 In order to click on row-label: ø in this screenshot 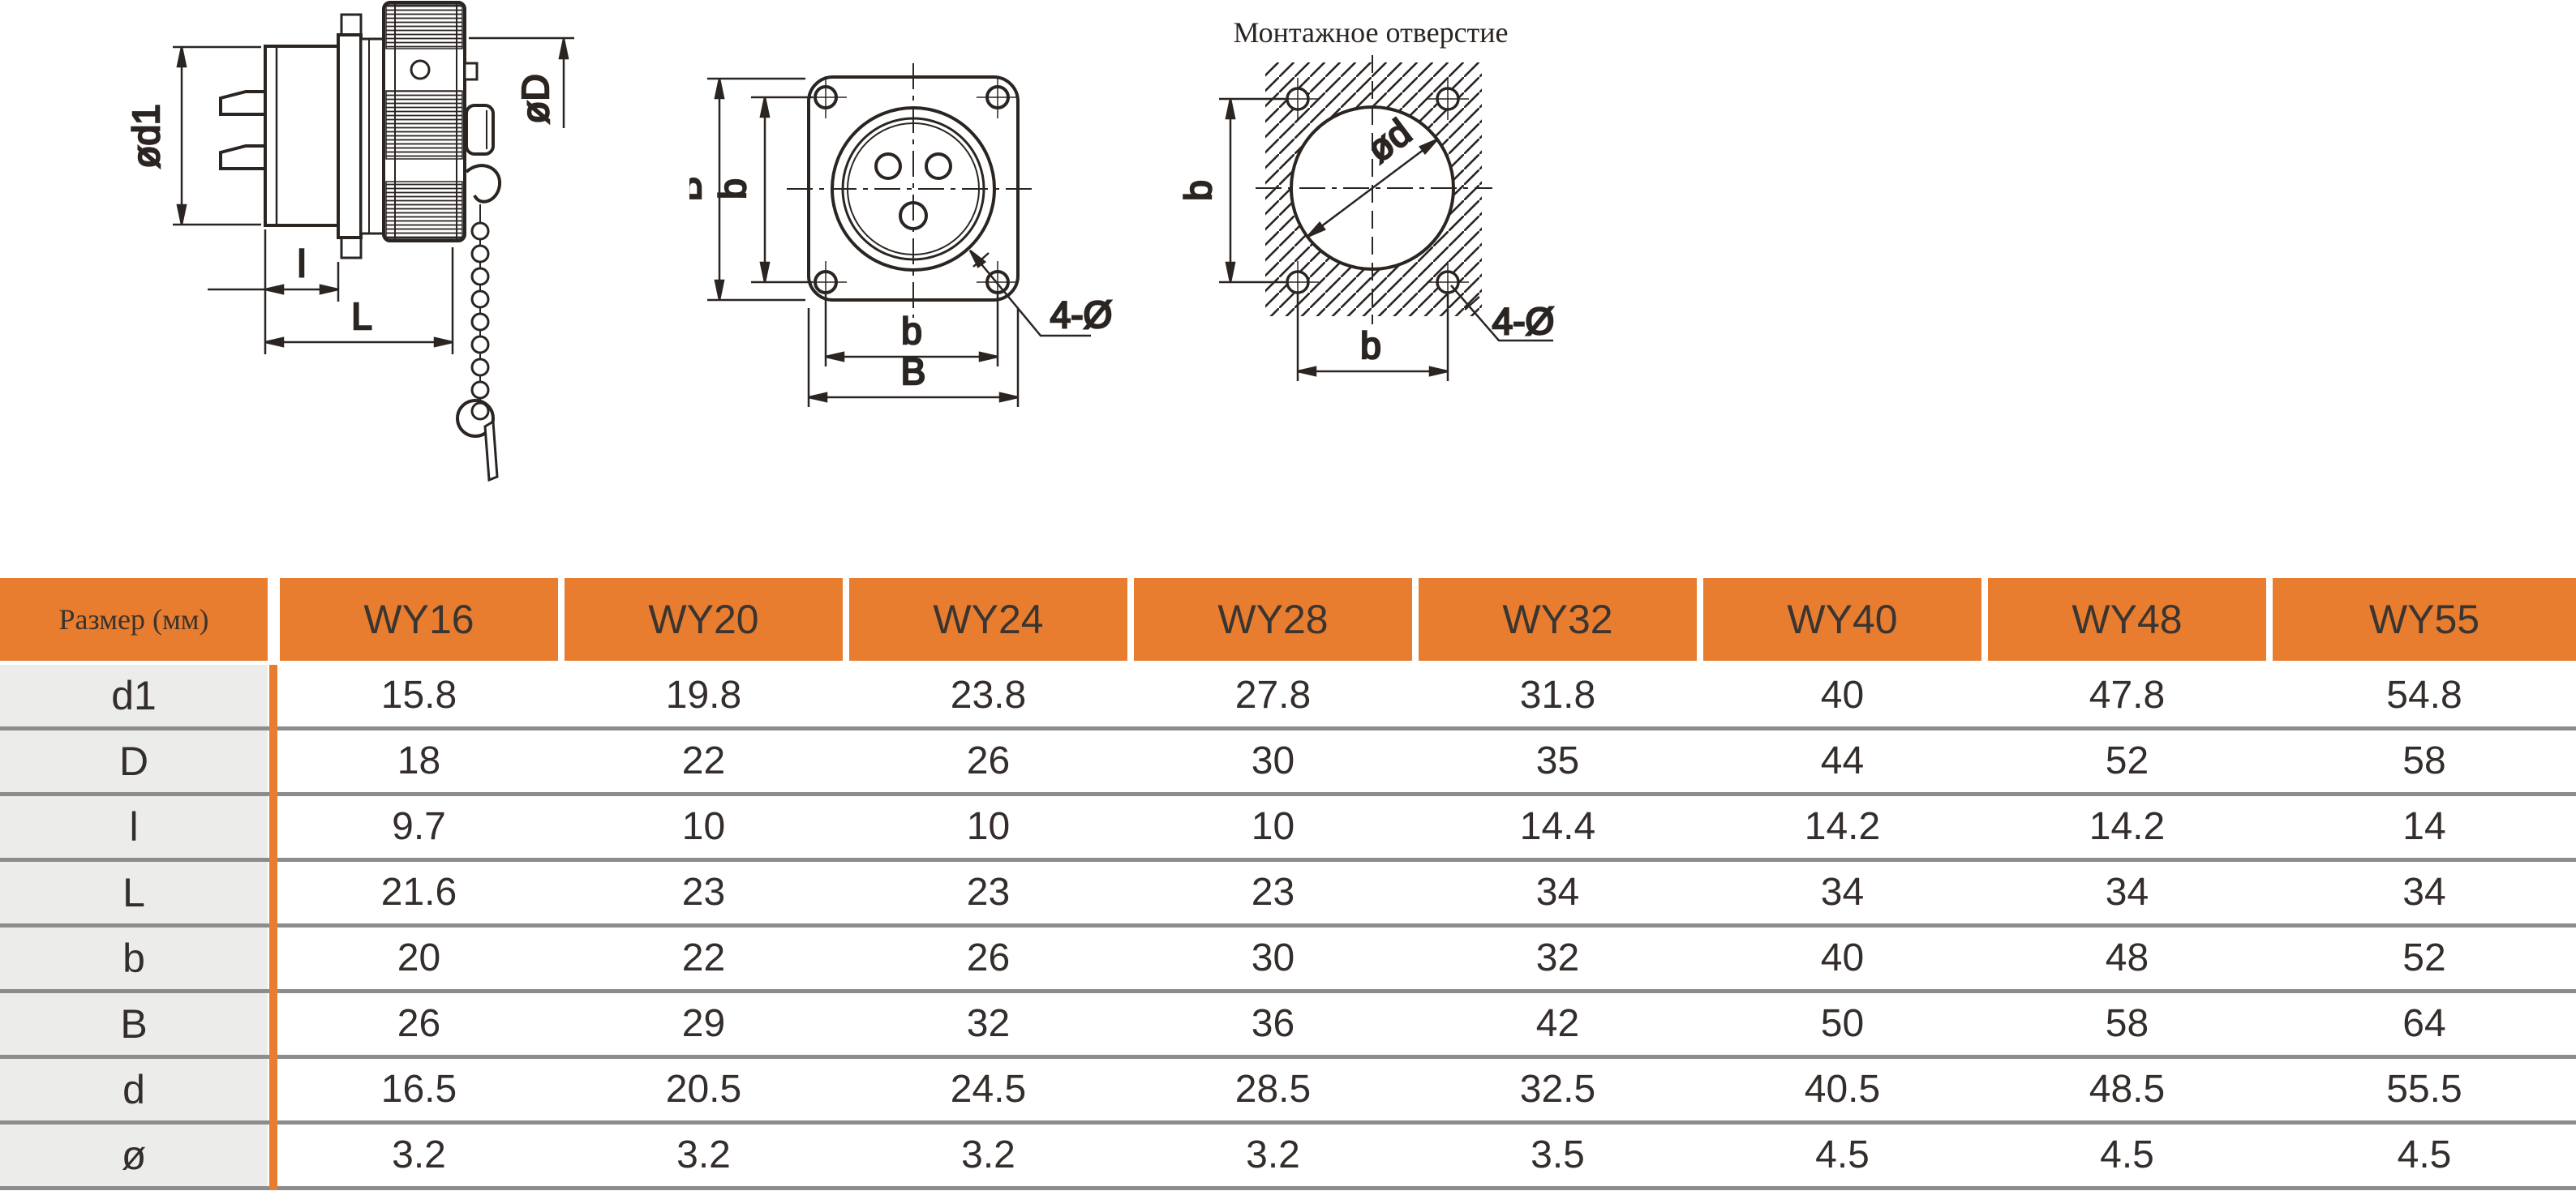, I will do `click(134, 1156)`.